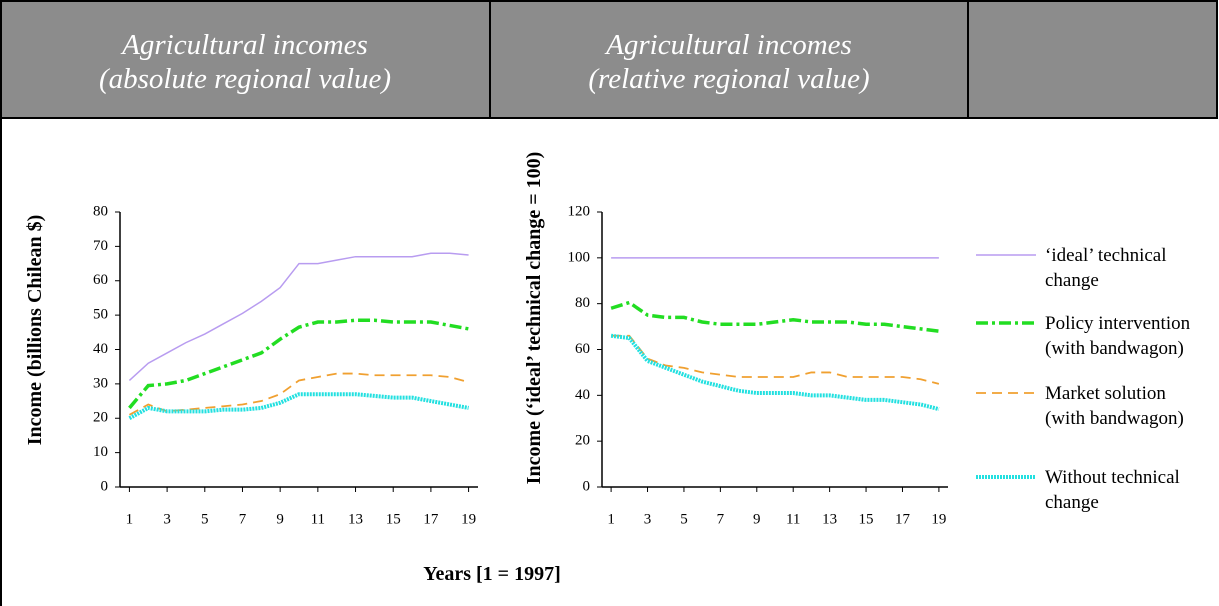  What do you see at coordinates (729, 79) in the screenshot?
I see `header-subtitle: (relative regional value)` at bounding box center [729, 79].